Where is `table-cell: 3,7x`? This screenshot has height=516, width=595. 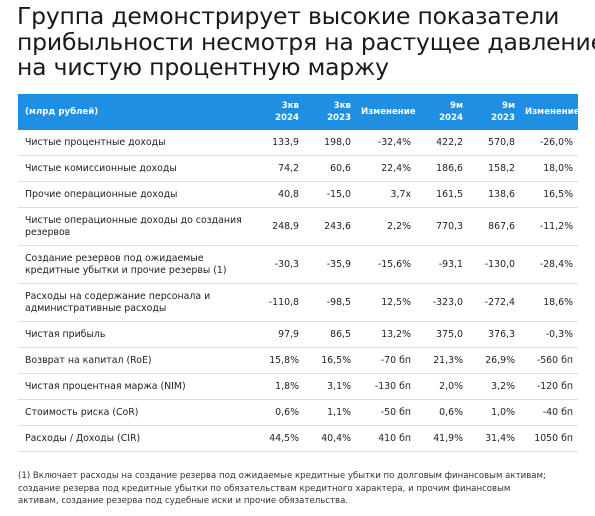 table-cell: 3,7x is located at coordinates (386, 194).